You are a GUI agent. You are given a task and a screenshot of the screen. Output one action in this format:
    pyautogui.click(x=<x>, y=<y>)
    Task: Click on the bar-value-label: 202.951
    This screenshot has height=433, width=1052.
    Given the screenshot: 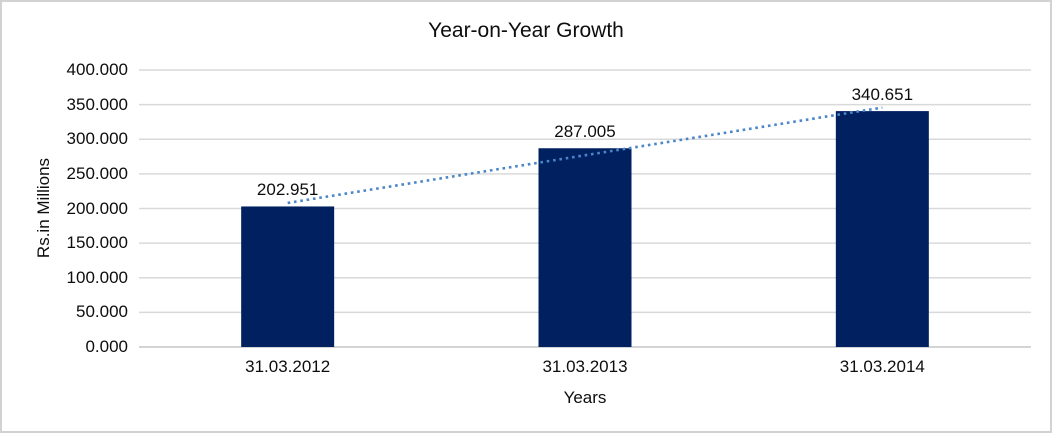 What is the action you would take?
    pyautogui.click(x=287, y=190)
    